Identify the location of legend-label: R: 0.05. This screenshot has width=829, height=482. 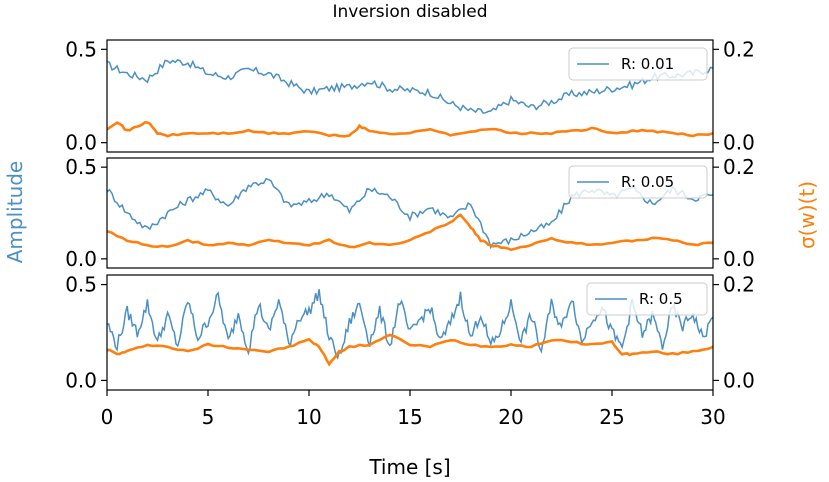
(647, 182).